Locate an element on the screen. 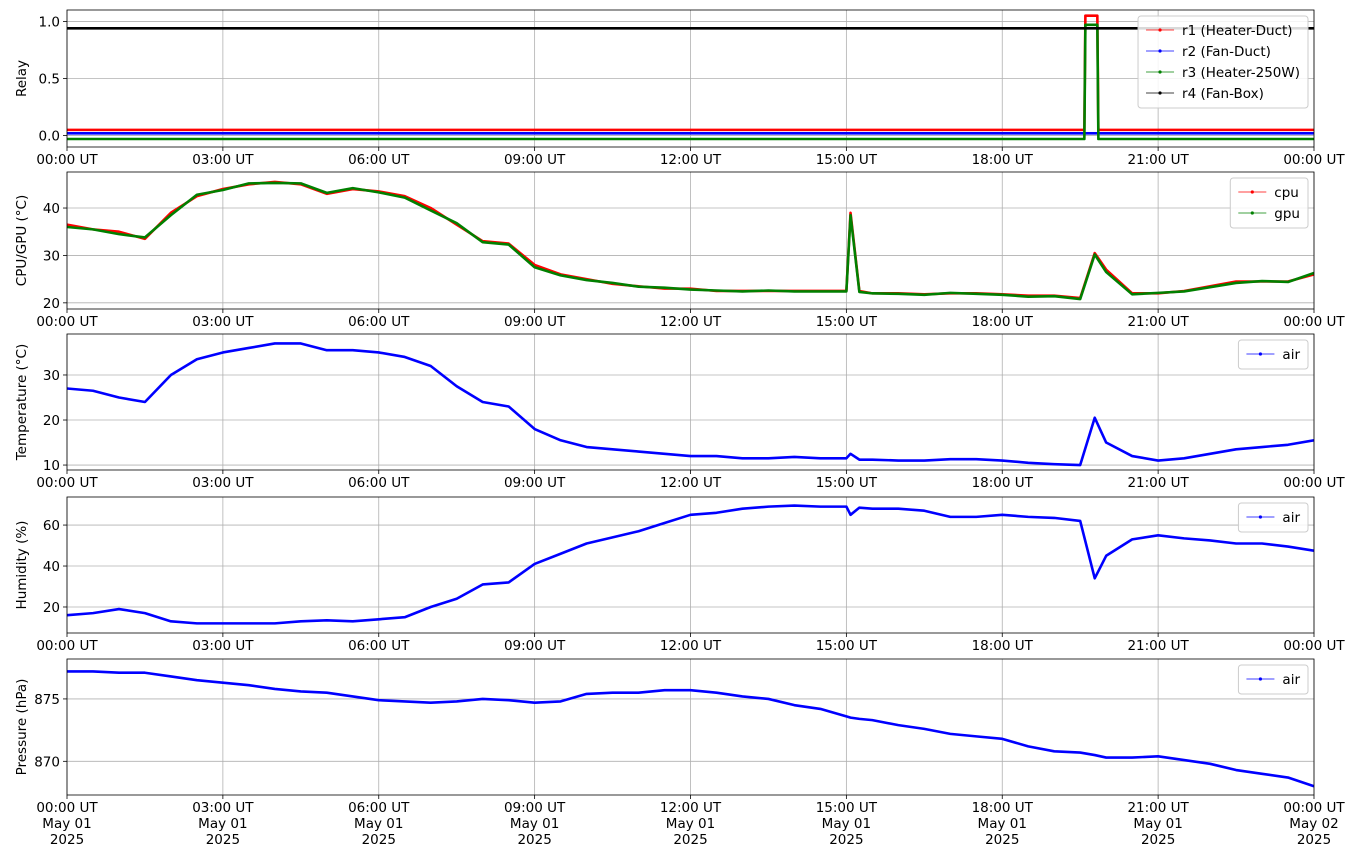 This screenshot has width=1355, height=861. legend-label: r3 (Heater-250W) is located at coordinates (1241, 73).